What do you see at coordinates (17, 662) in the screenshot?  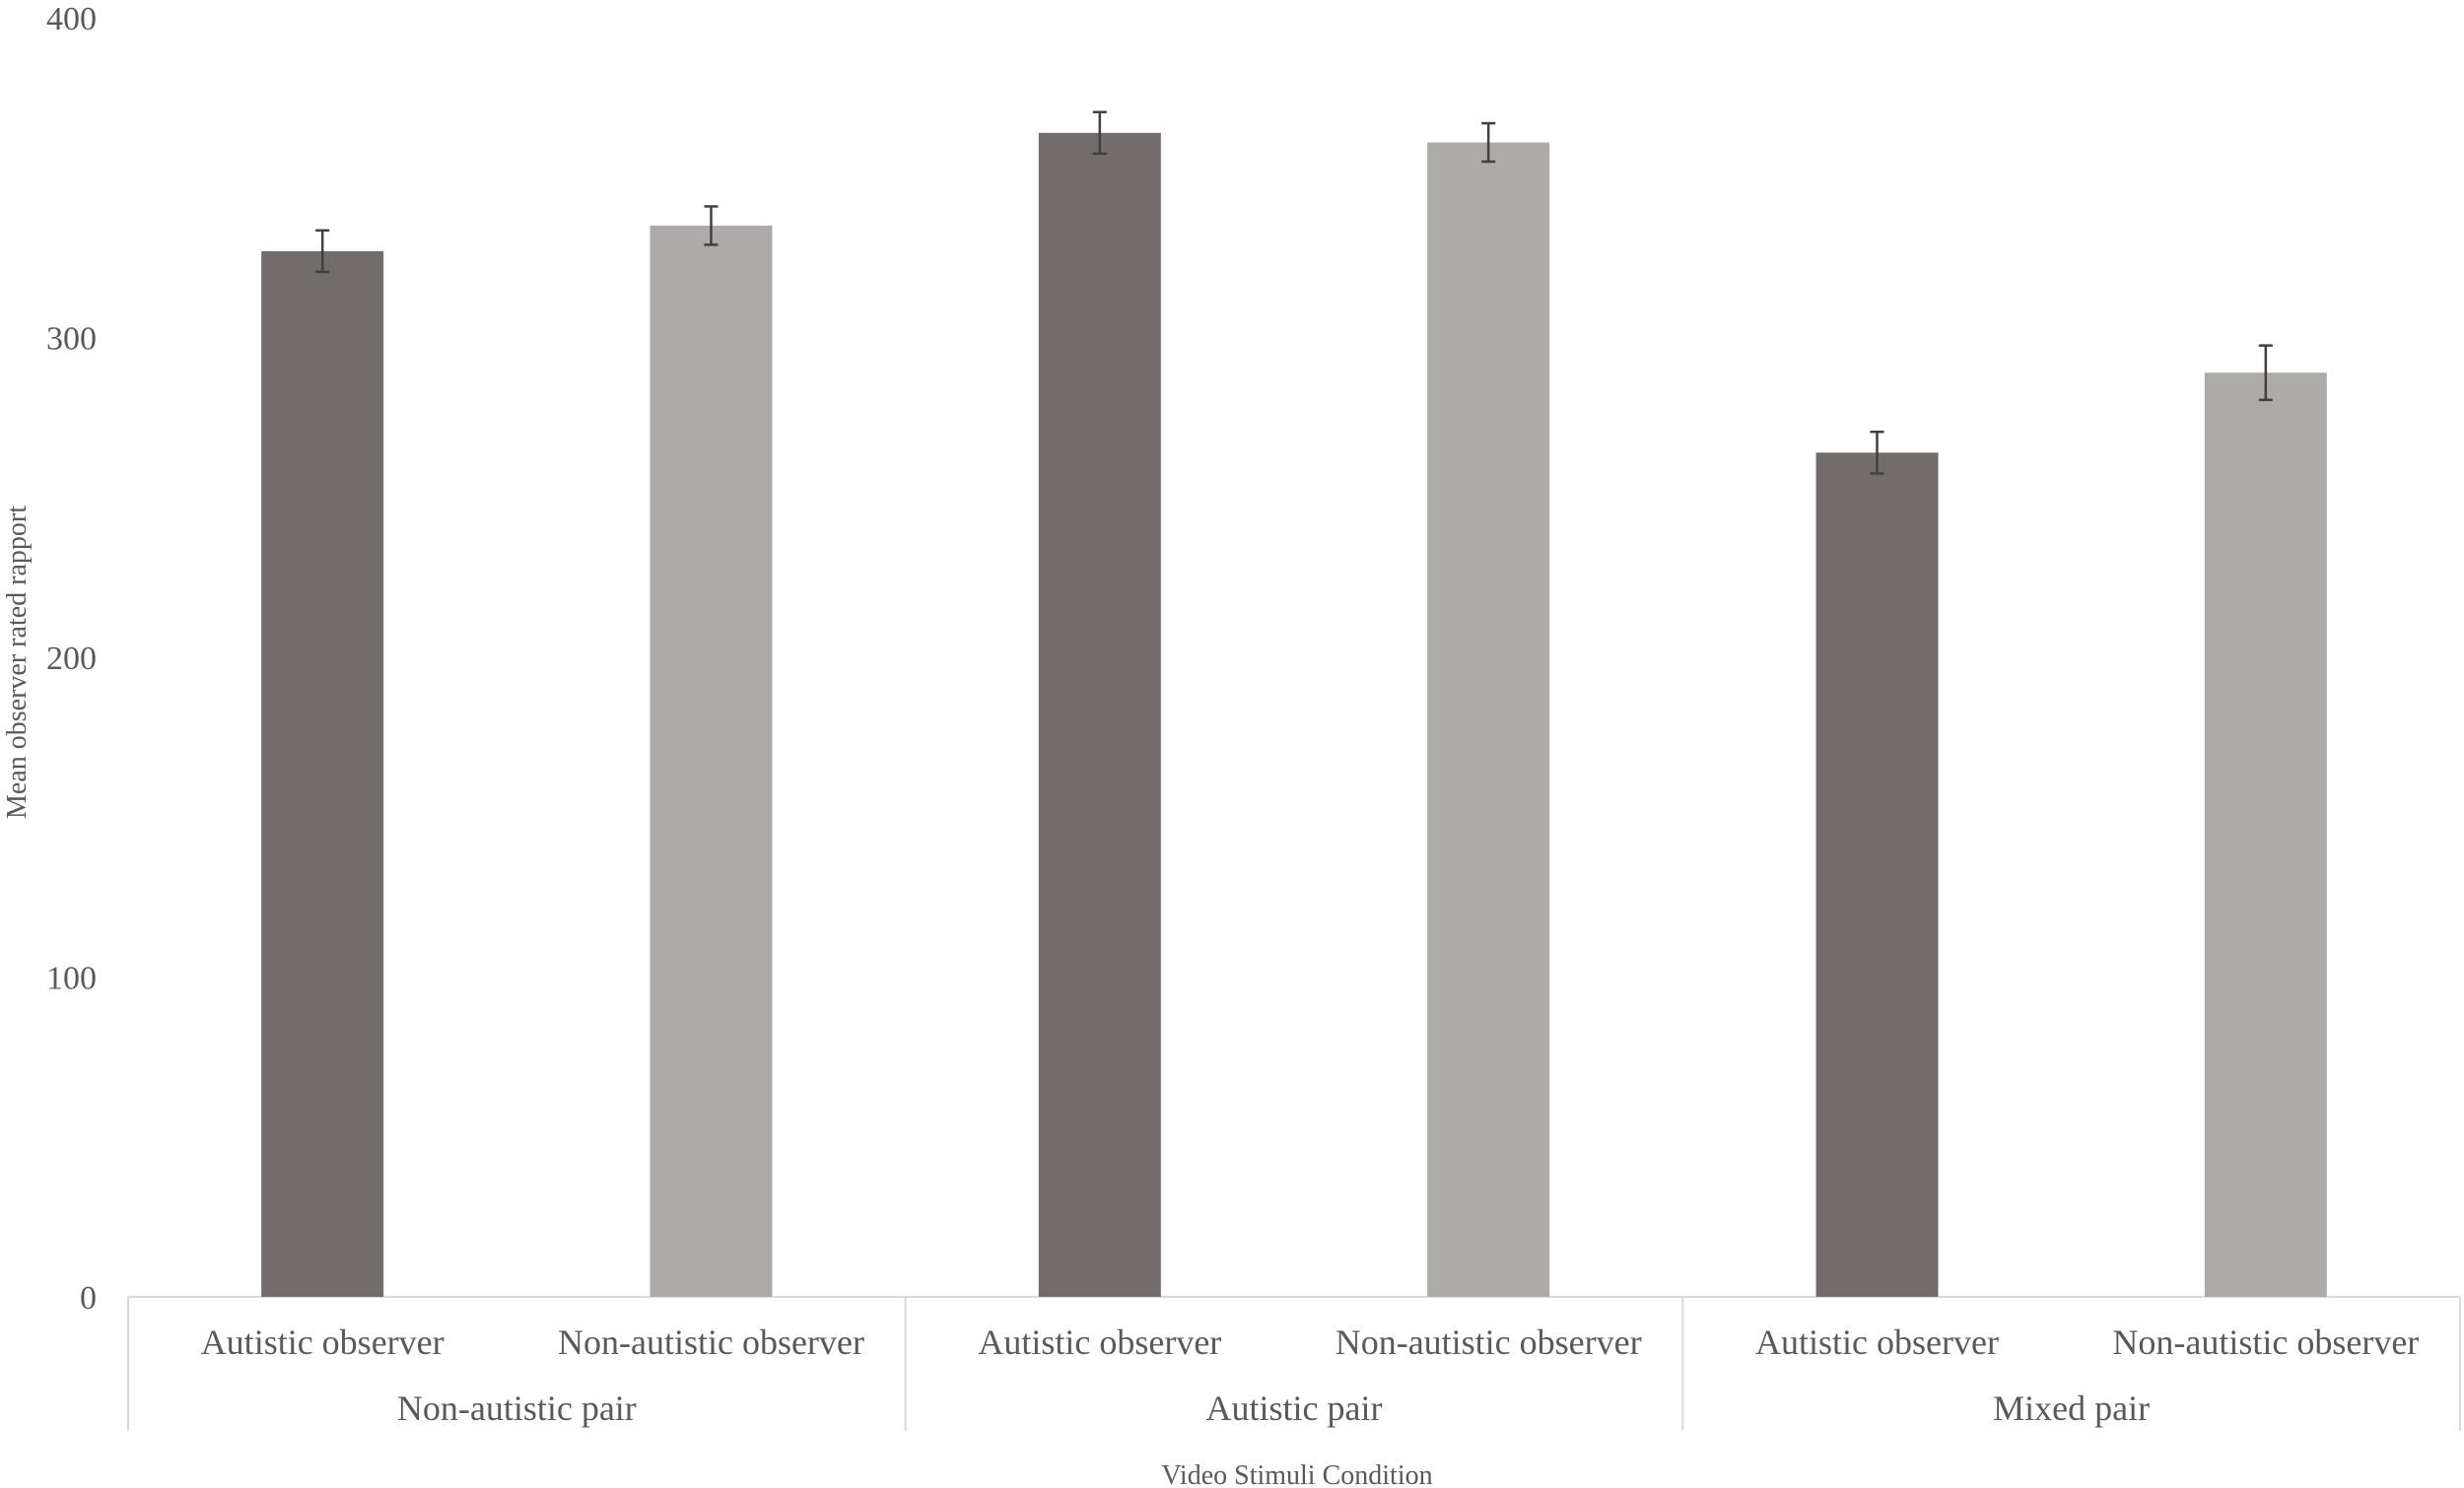 I see `y-axis-title: Mean observer rated rapport` at bounding box center [17, 662].